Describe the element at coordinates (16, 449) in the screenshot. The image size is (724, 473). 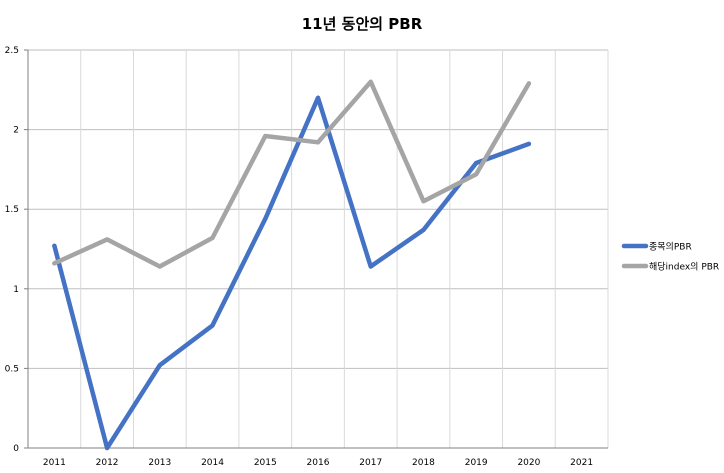
I see `y-tick-label: 0` at that location.